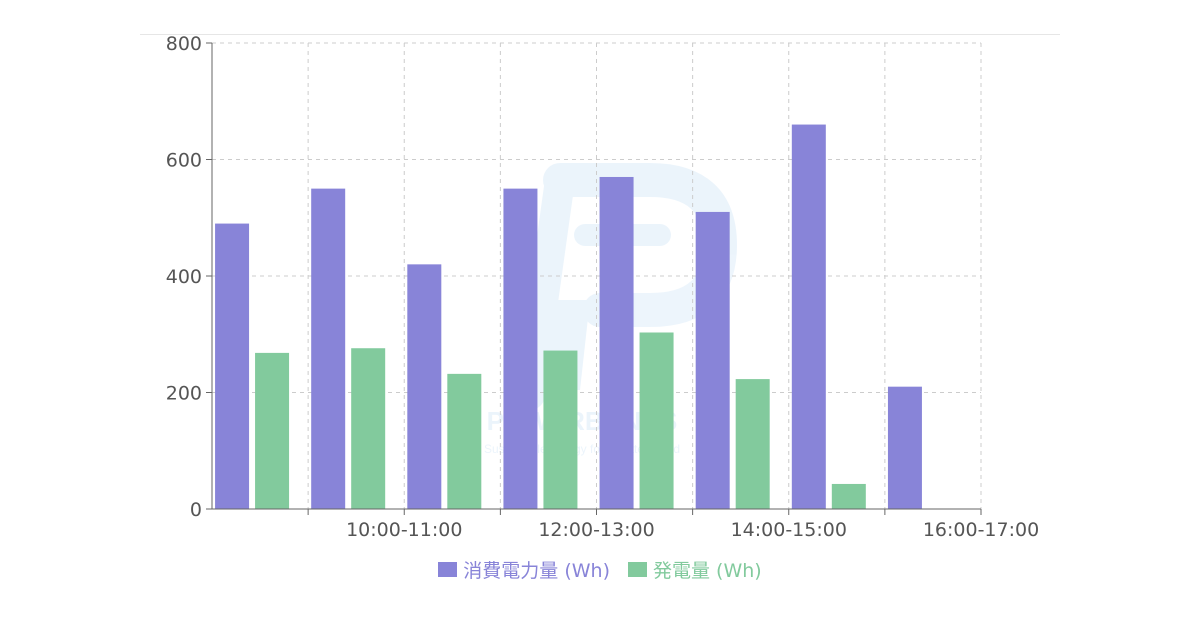 Image resolution: width=1200 pixels, height=630 pixels. I want to click on x-tick-label: 14:00-15:00, so click(789, 530).